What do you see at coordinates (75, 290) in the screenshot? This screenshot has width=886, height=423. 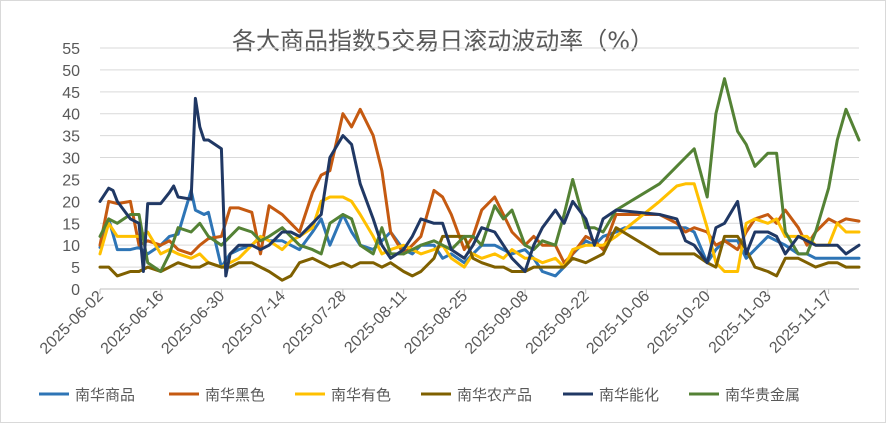 I see `y-tick-label: 0` at bounding box center [75, 290].